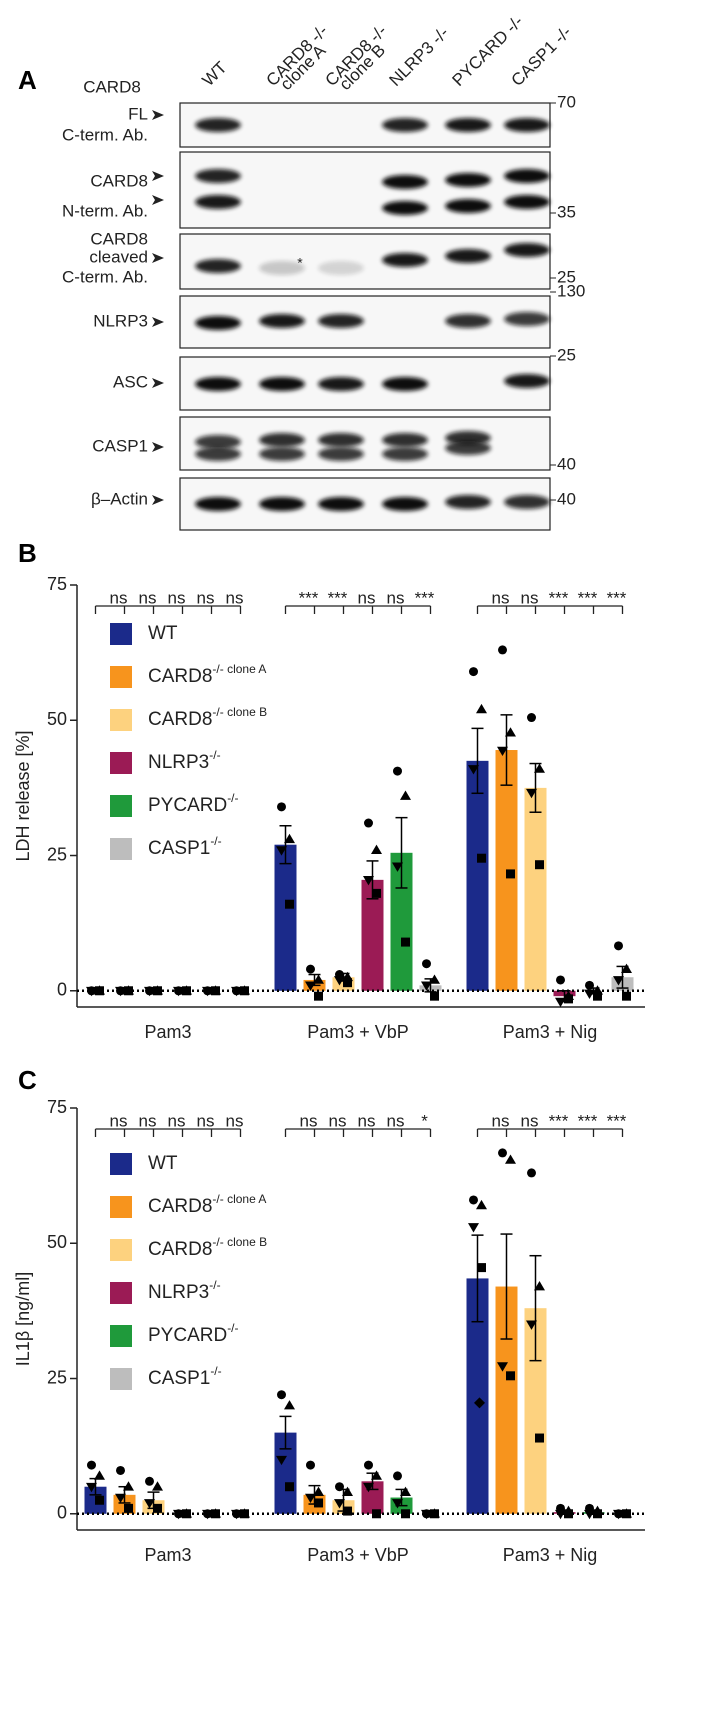 The height and width of the screenshot is (1723, 709). I want to click on row-label: C-term. Ab., so click(105, 134).